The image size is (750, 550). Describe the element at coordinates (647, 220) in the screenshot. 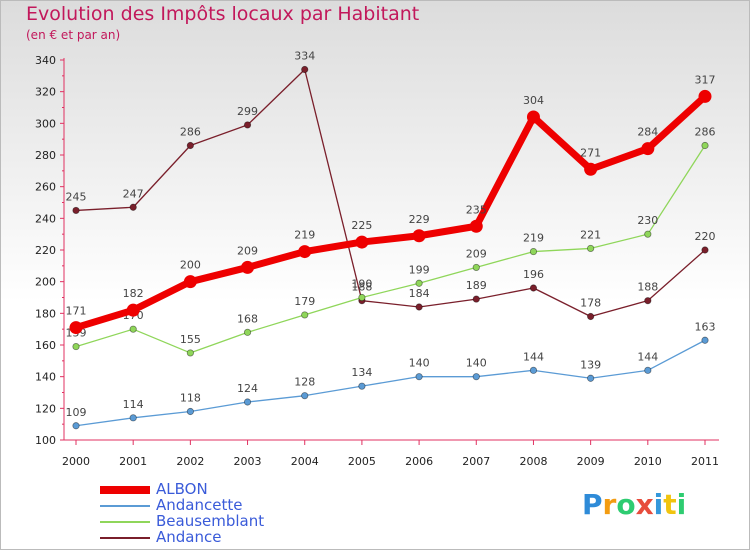

I see `data-label-beausemblant: 230` at that location.